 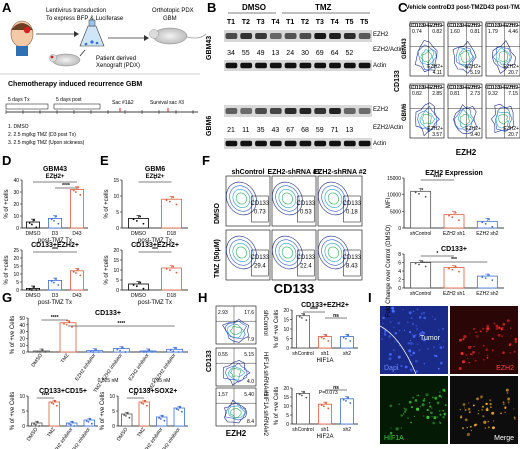 What do you see at coordinates (352, 213) in the screenshot?
I see `gate-value: 0.18` at bounding box center [352, 213].